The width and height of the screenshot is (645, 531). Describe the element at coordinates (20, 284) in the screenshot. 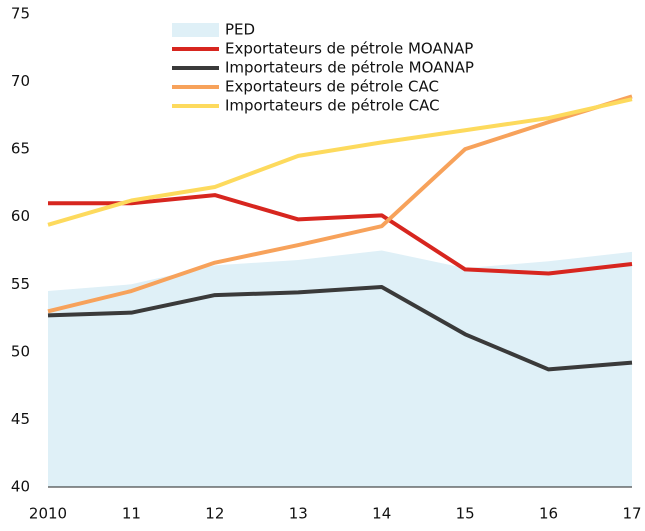

I see `y-tick-label: 55` at that location.